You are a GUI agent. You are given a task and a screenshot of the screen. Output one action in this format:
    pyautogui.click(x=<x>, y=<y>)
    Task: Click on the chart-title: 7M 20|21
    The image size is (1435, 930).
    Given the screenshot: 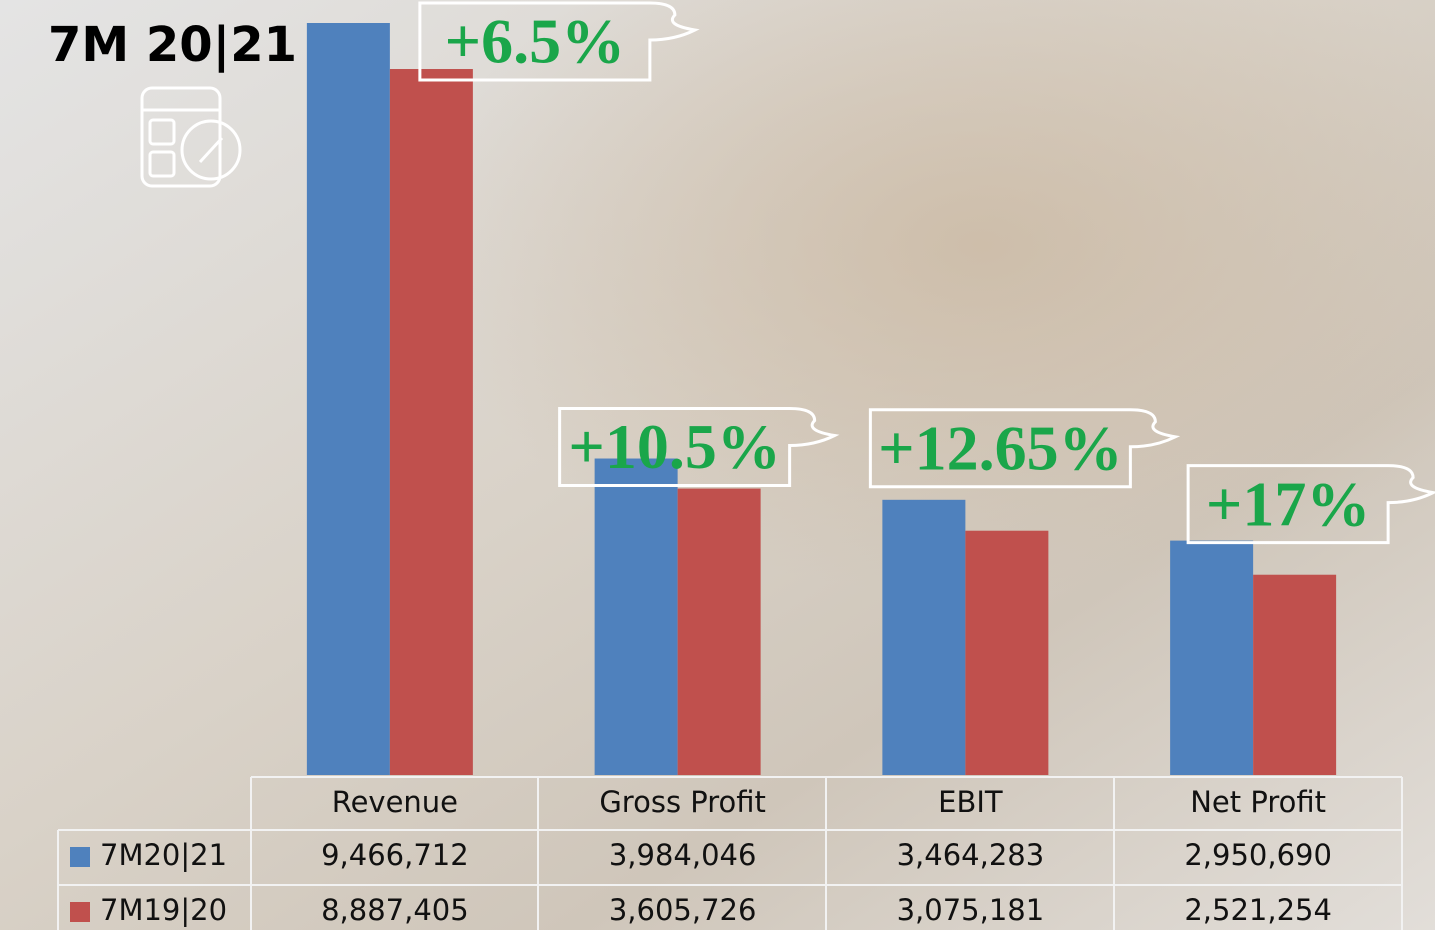 What is the action you would take?
    pyautogui.click(x=172, y=45)
    